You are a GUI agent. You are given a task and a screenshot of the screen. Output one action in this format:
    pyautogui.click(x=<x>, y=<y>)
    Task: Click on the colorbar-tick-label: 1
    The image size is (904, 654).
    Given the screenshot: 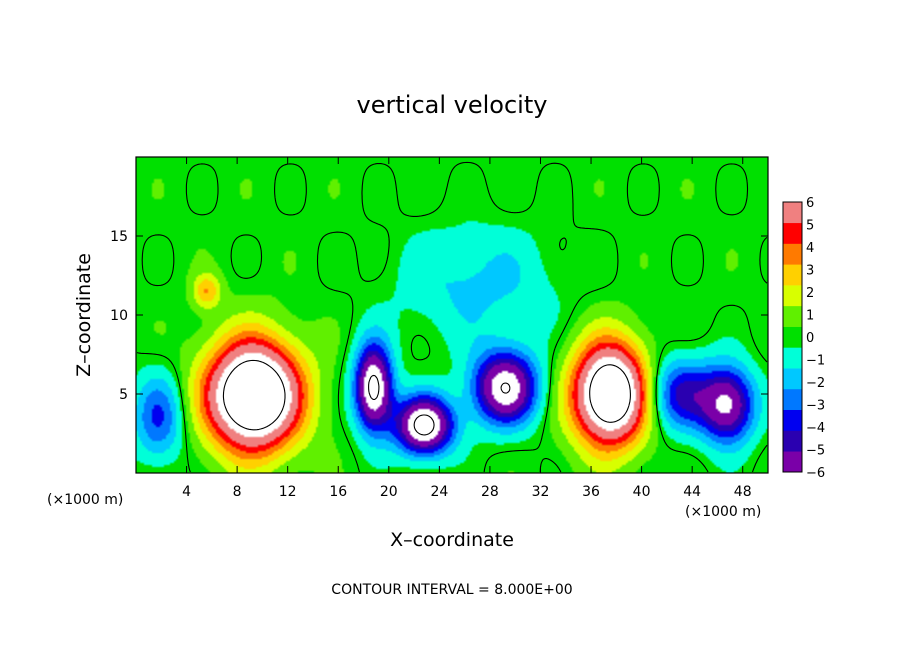 What is the action you would take?
    pyautogui.click(x=810, y=316)
    